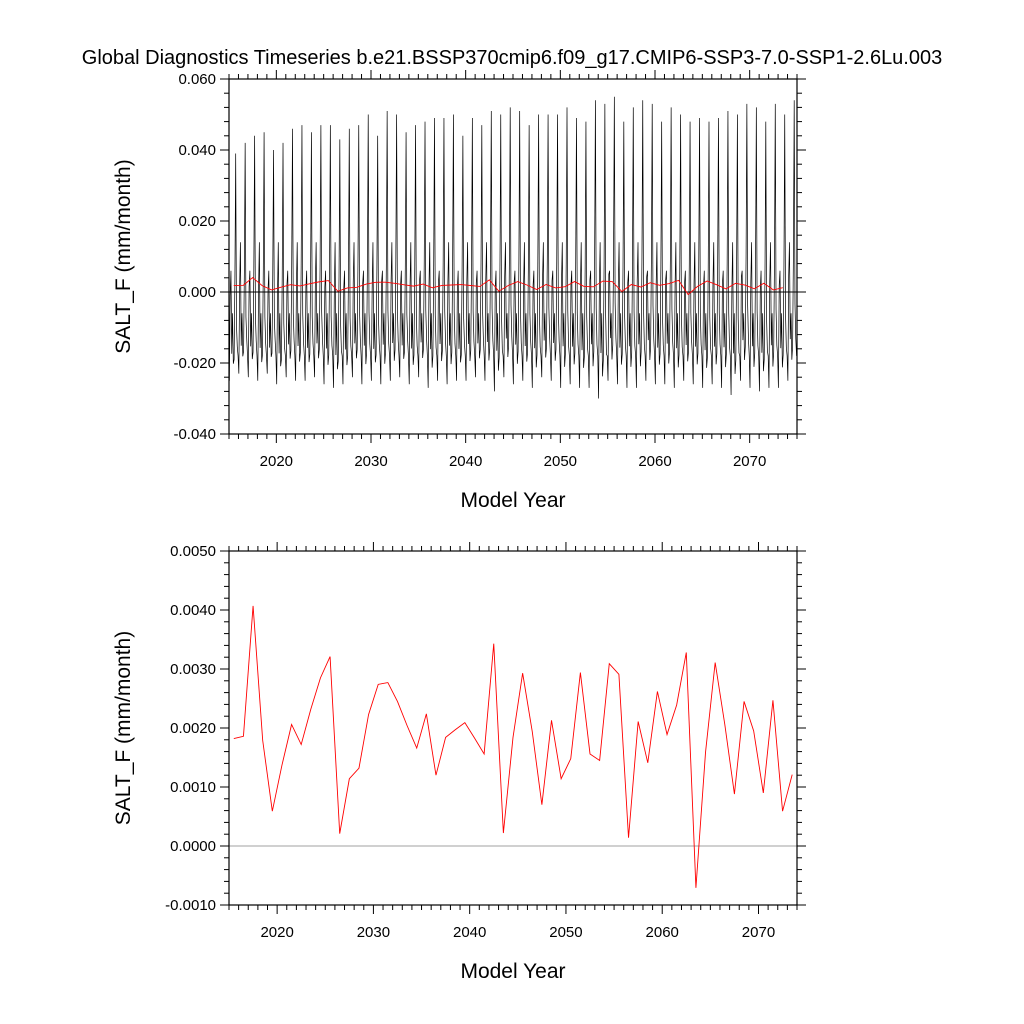 Image resolution: width=1024 pixels, height=1024 pixels. I want to click on y-tick-label: 0.0030, so click(193, 669).